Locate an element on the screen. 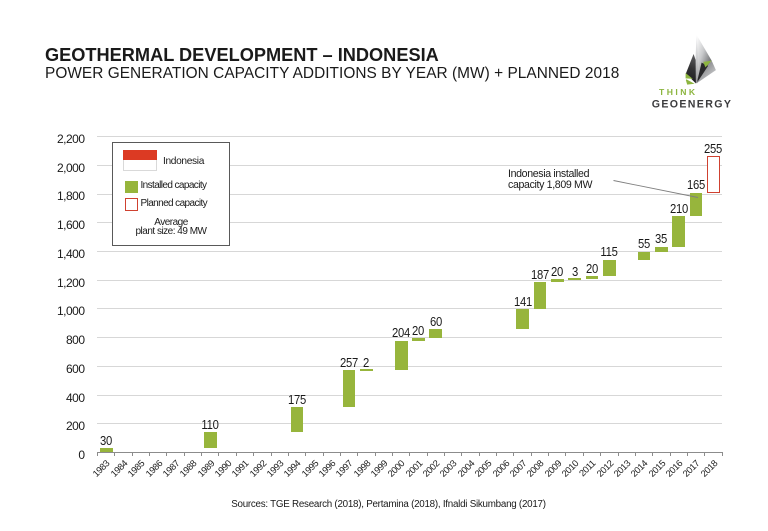 The height and width of the screenshot is (531, 768). svg-text: GEOENERGY is located at coordinates (692, 105).